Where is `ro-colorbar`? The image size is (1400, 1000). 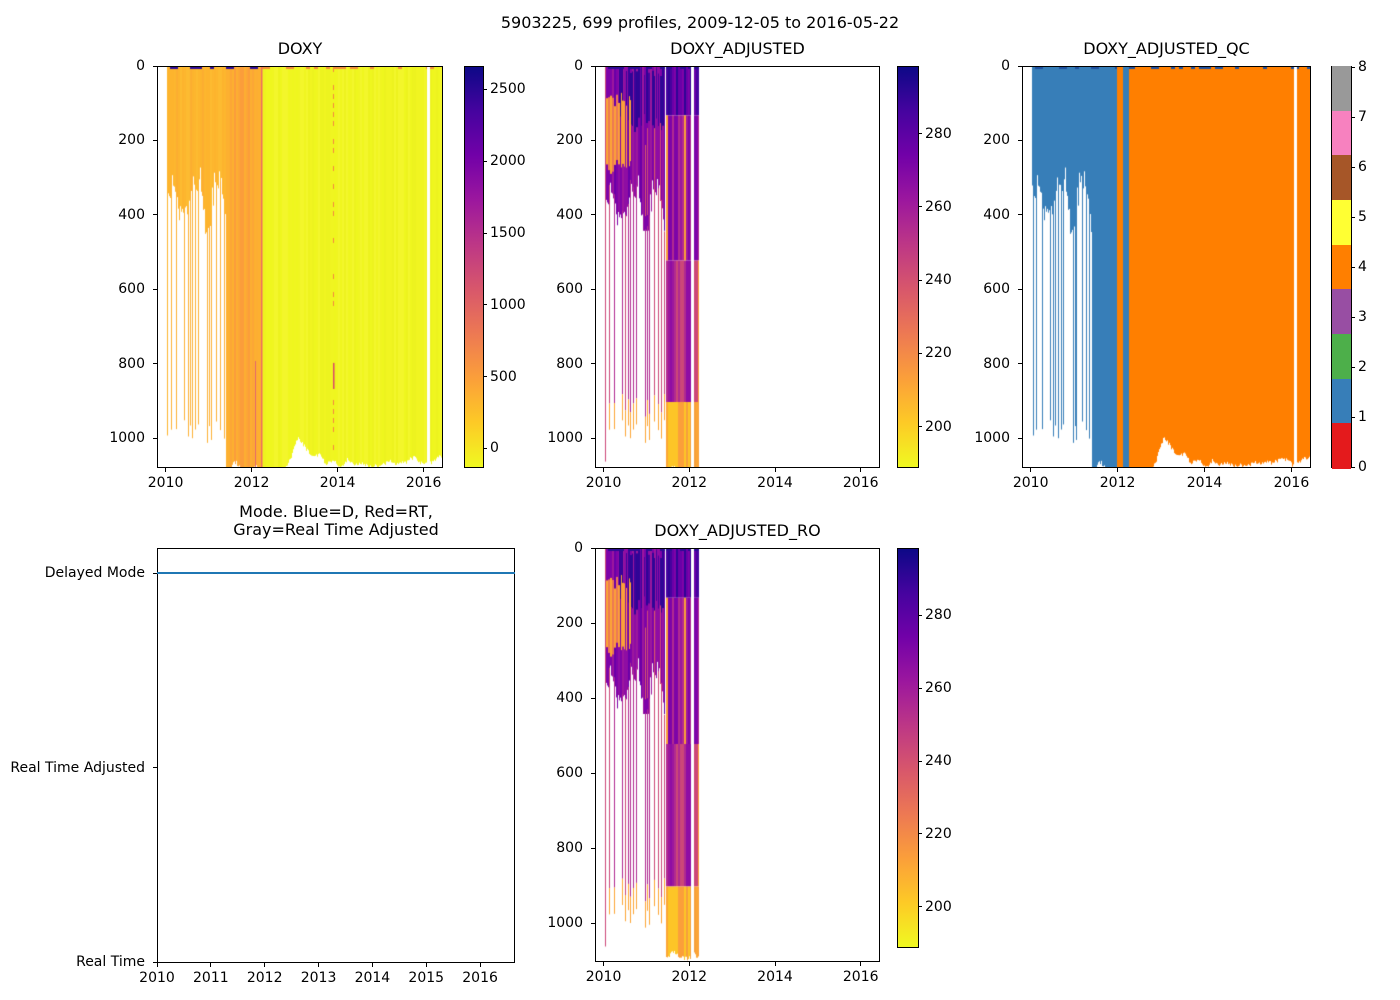 ro-colorbar is located at coordinates (908, 748).